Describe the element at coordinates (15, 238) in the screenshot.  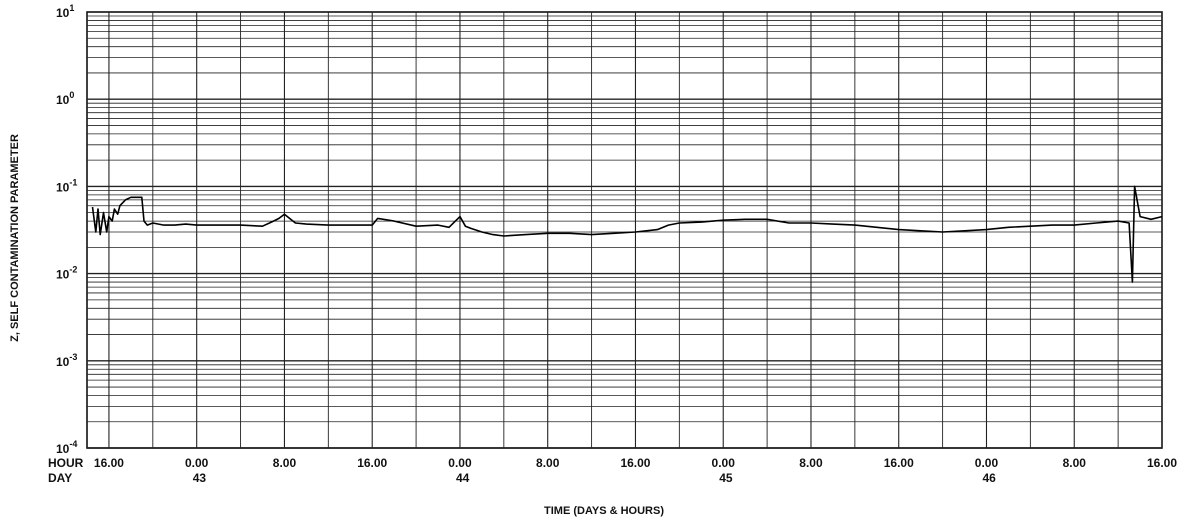
I see `y-axis-title: Z, SELF CONTAMINATION PARAMETER` at that location.